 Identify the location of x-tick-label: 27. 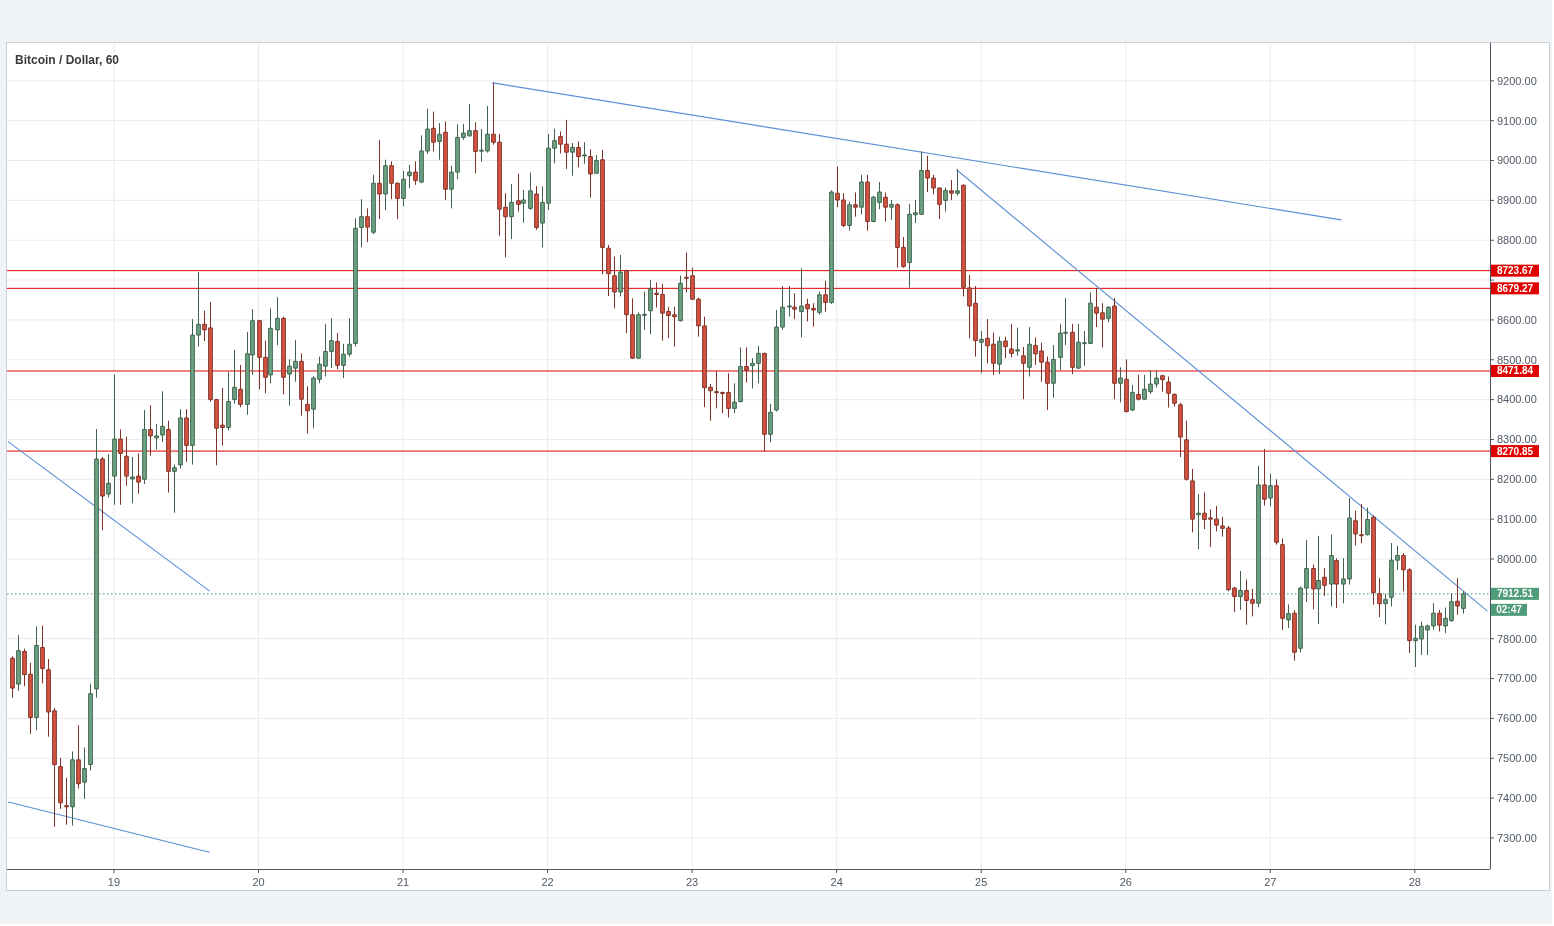
(1270, 882).